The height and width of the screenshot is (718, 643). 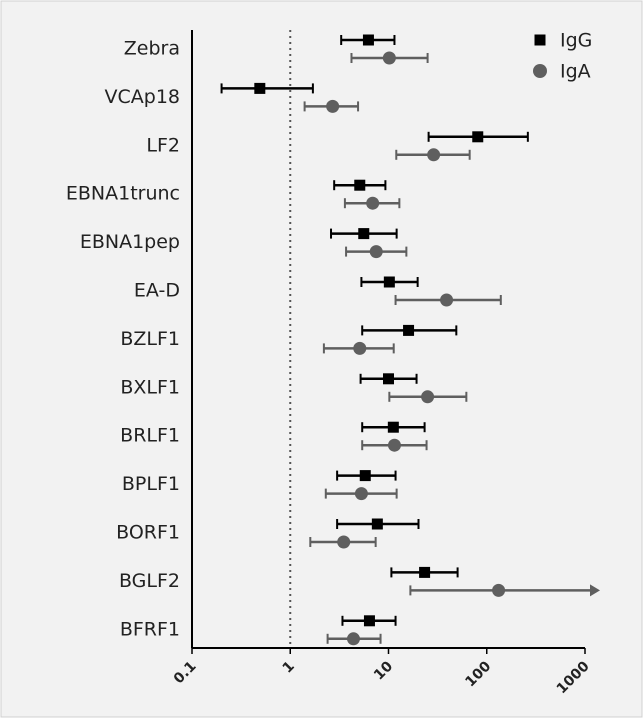 What do you see at coordinates (157, 291) in the screenshot?
I see `category-label: EA-D` at bounding box center [157, 291].